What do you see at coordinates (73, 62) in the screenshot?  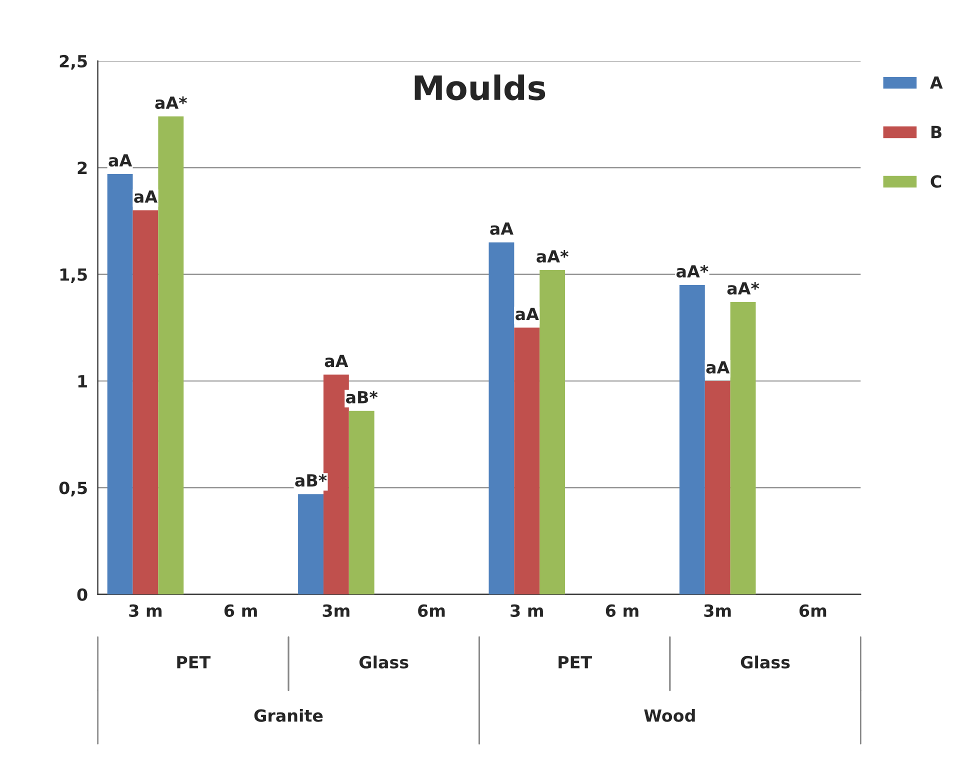 I see `y-tick-label: 2,5` at bounding box center [73, 62].